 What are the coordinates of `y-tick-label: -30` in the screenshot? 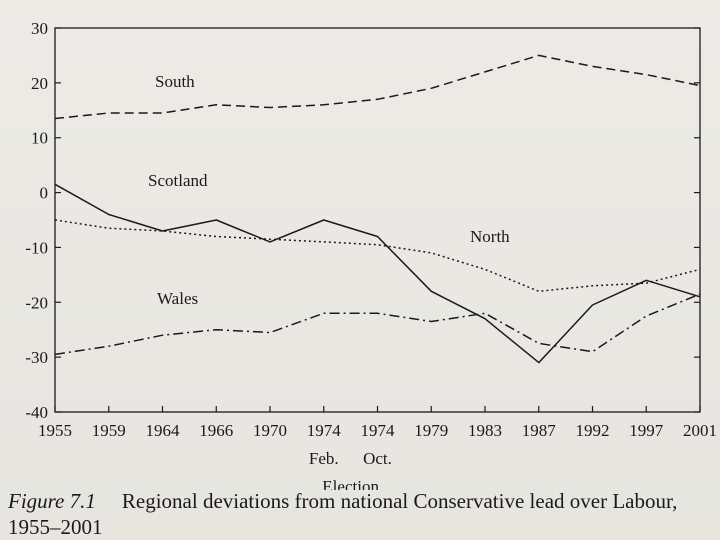 It's located at (36, 357).